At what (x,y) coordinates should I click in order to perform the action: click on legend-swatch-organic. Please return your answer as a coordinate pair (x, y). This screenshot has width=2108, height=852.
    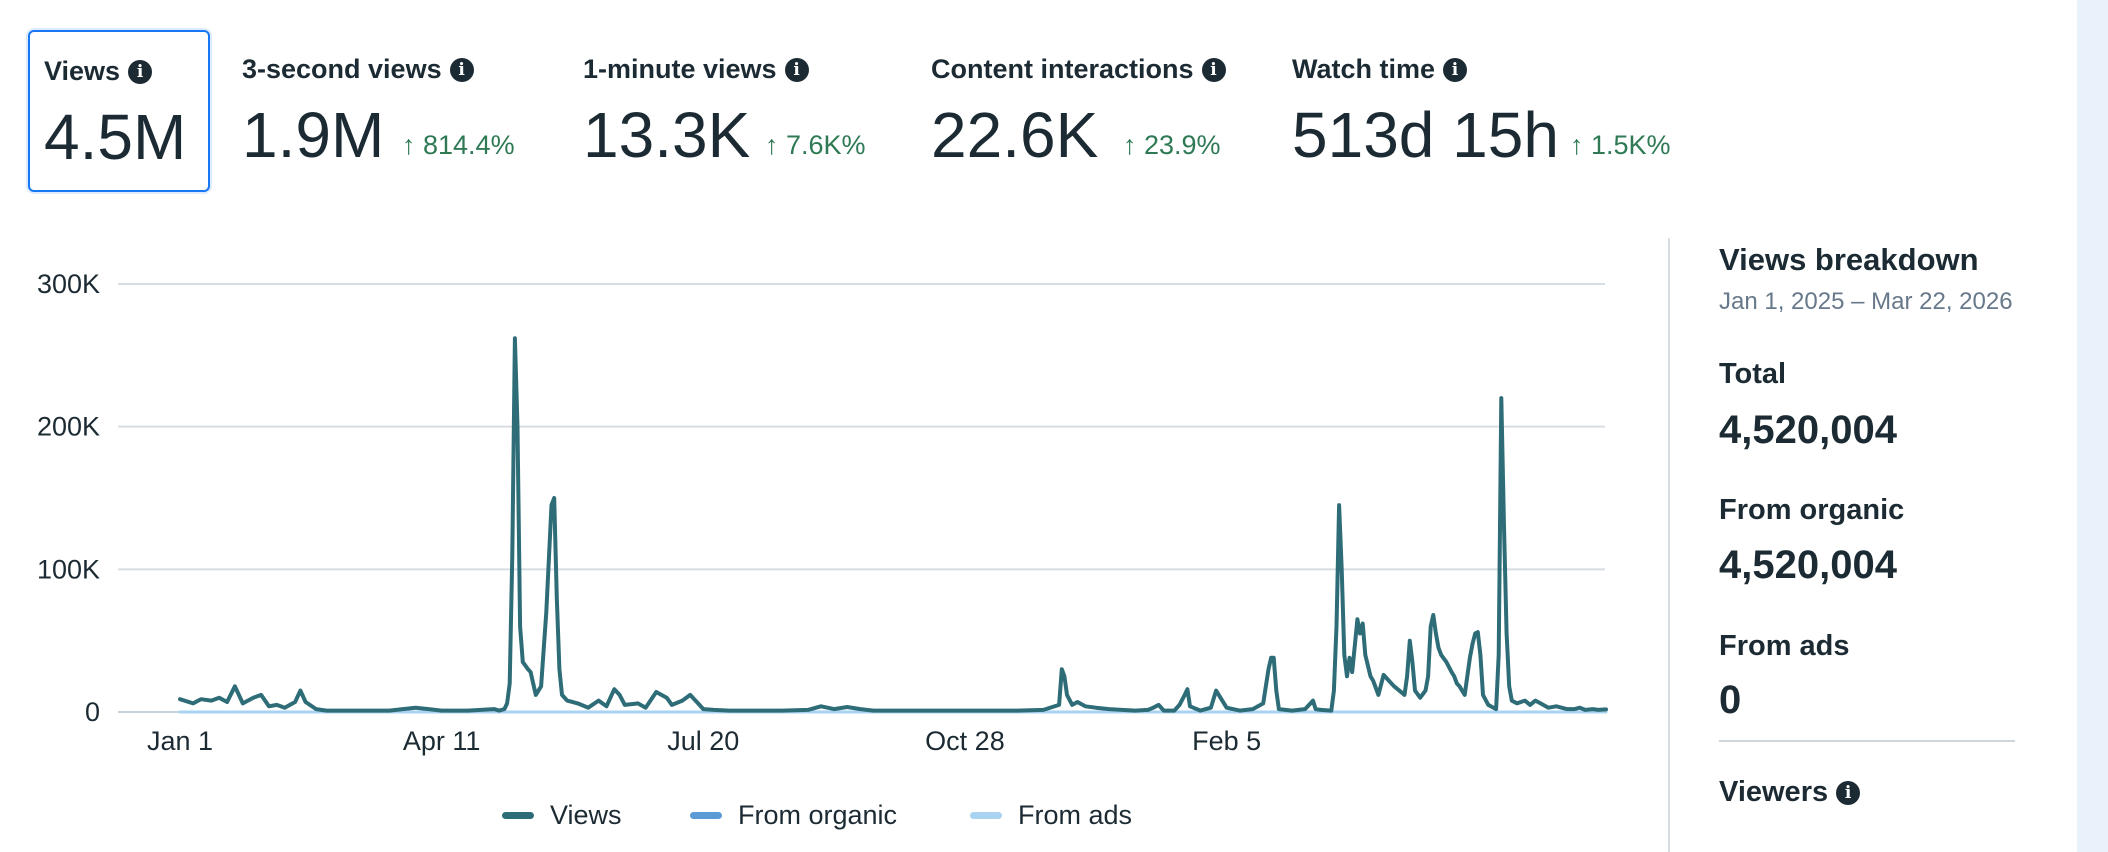
    Looking at the image, I should click on (706, 815).